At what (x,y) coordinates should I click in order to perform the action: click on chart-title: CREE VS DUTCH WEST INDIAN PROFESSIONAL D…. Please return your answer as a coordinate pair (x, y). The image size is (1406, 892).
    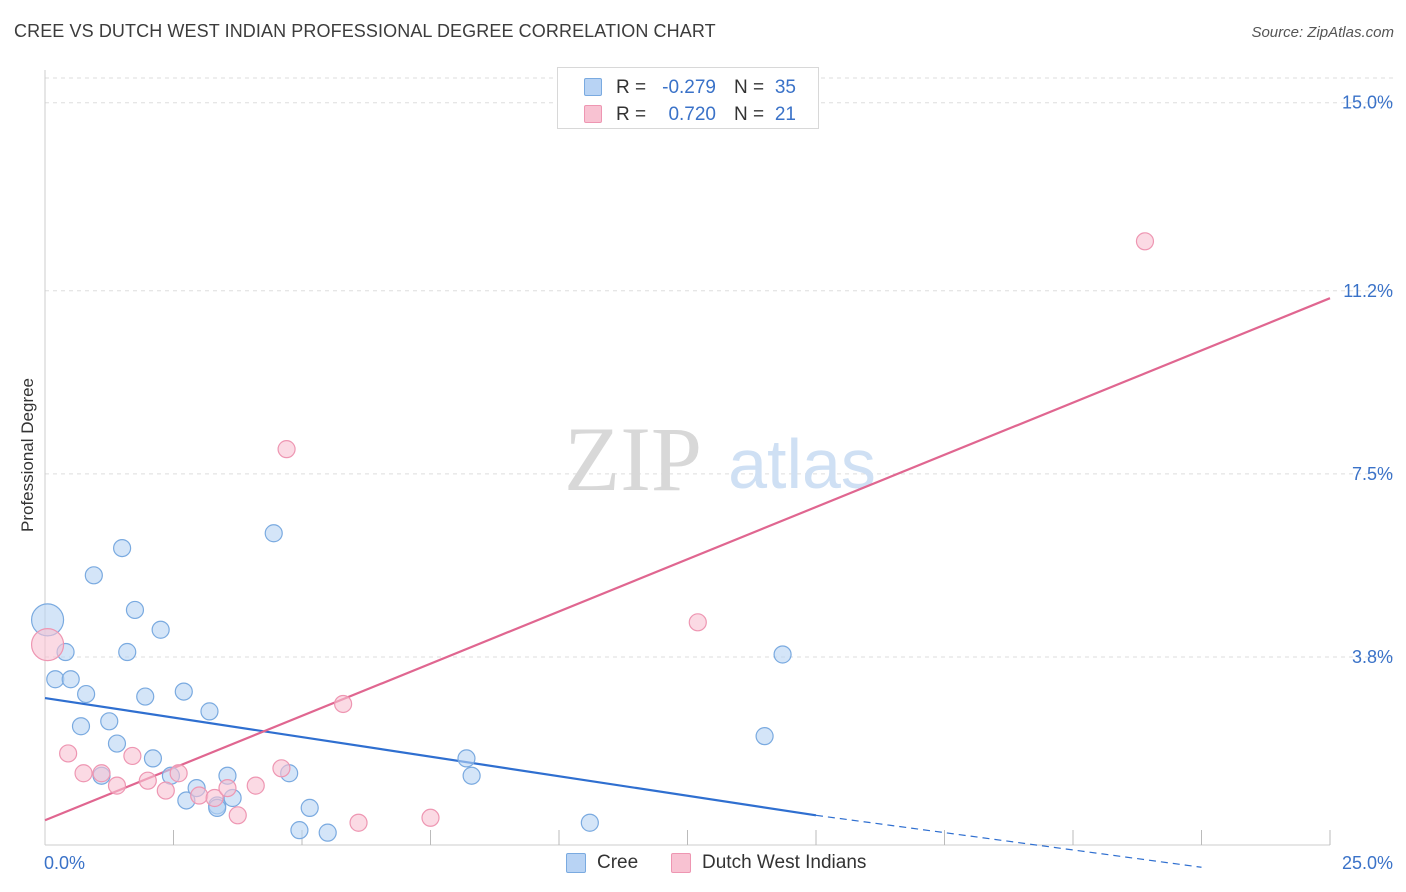
    Looking at the image, I should click on (365, 31).